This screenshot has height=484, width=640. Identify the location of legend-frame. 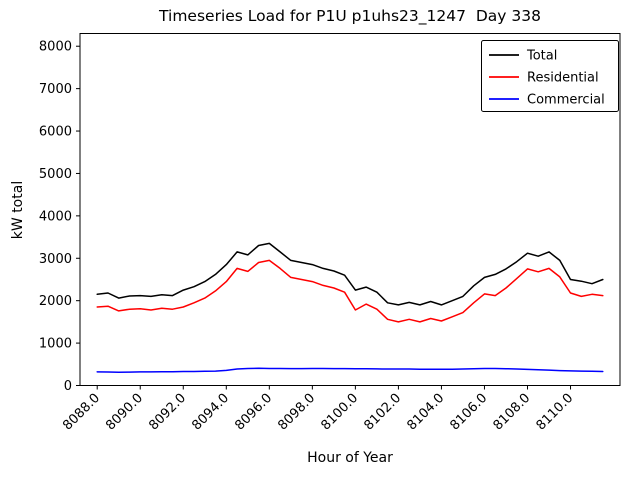
(550, 76).